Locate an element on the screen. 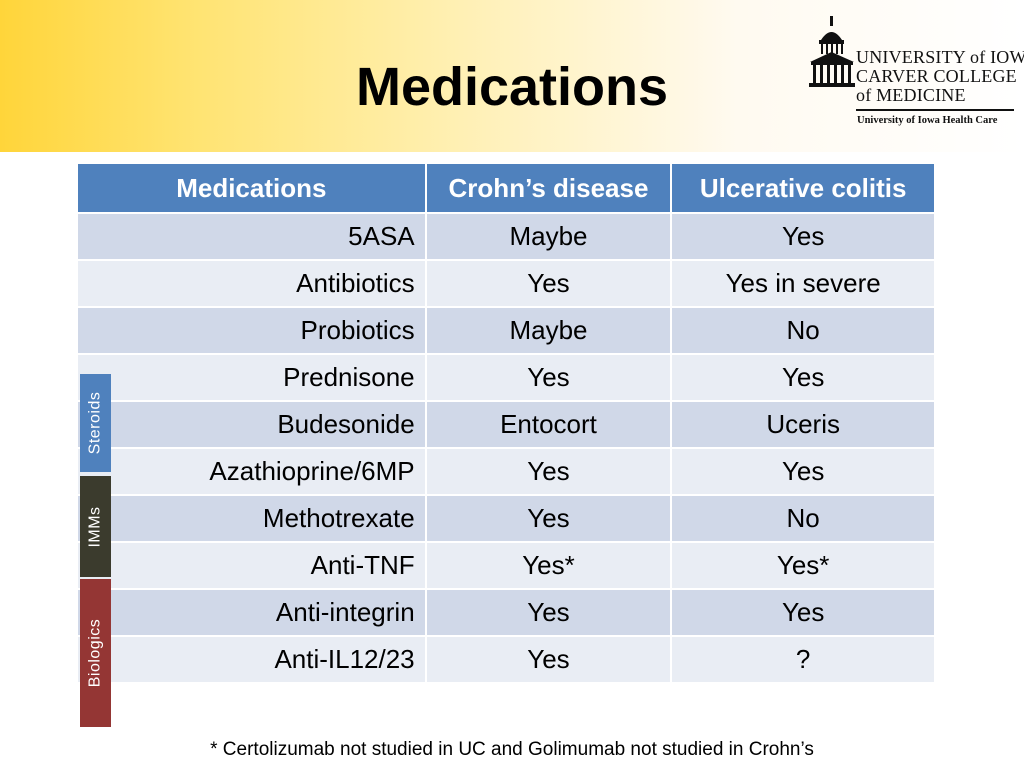  category-label-imms: IMMs is located at coordinates (95, 526).